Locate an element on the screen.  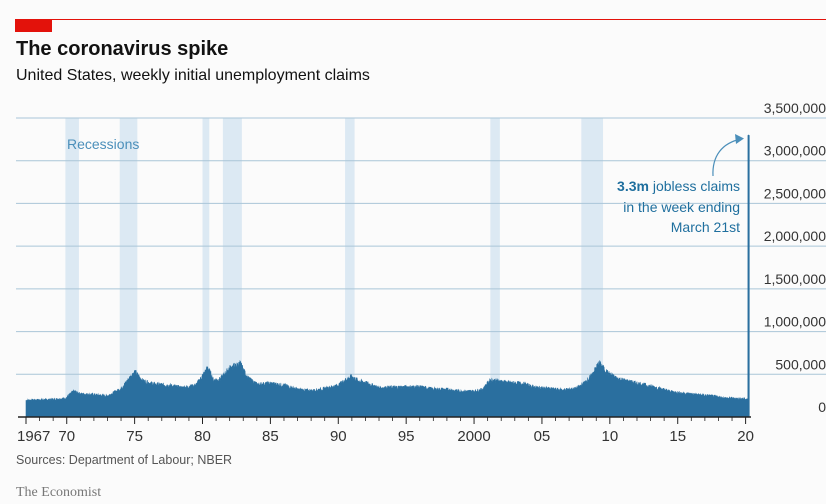
annotation-line-0: 3.3m jobless claims is located at coordinates (678, 186).